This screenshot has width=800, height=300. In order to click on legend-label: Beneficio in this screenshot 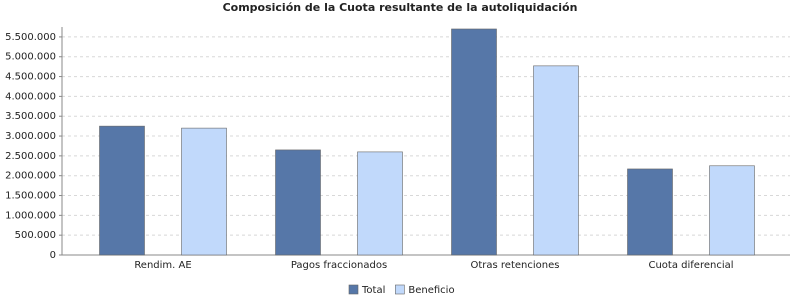, I will do `click(431, 290)`.